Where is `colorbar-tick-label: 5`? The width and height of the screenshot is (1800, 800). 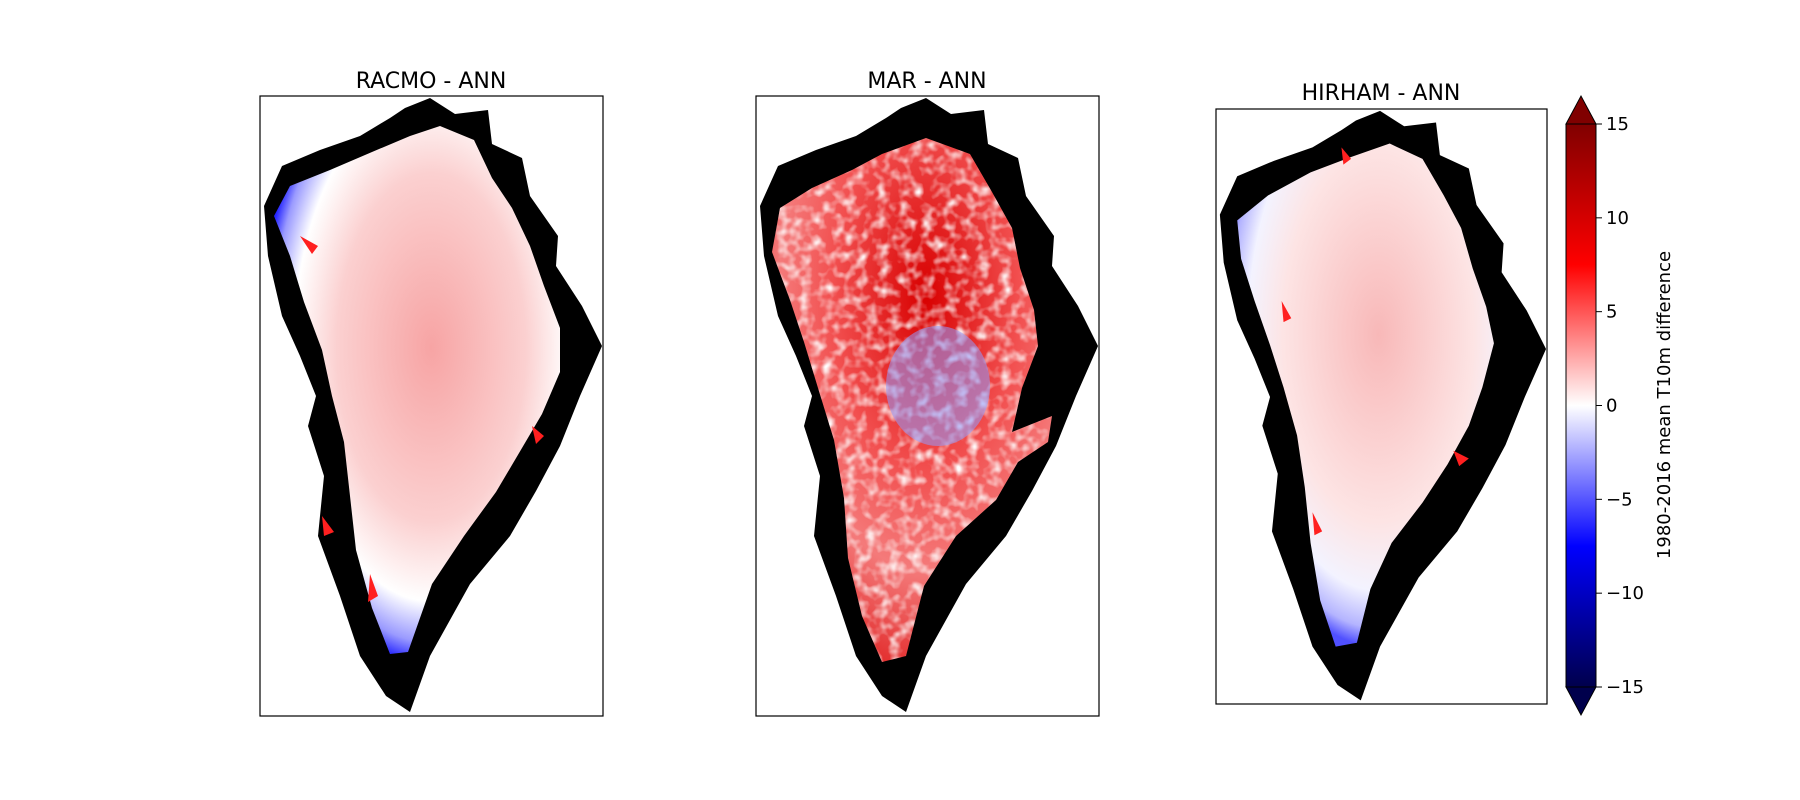
colorbar-tick-label: 5 is located at coordinates (1611, 312).